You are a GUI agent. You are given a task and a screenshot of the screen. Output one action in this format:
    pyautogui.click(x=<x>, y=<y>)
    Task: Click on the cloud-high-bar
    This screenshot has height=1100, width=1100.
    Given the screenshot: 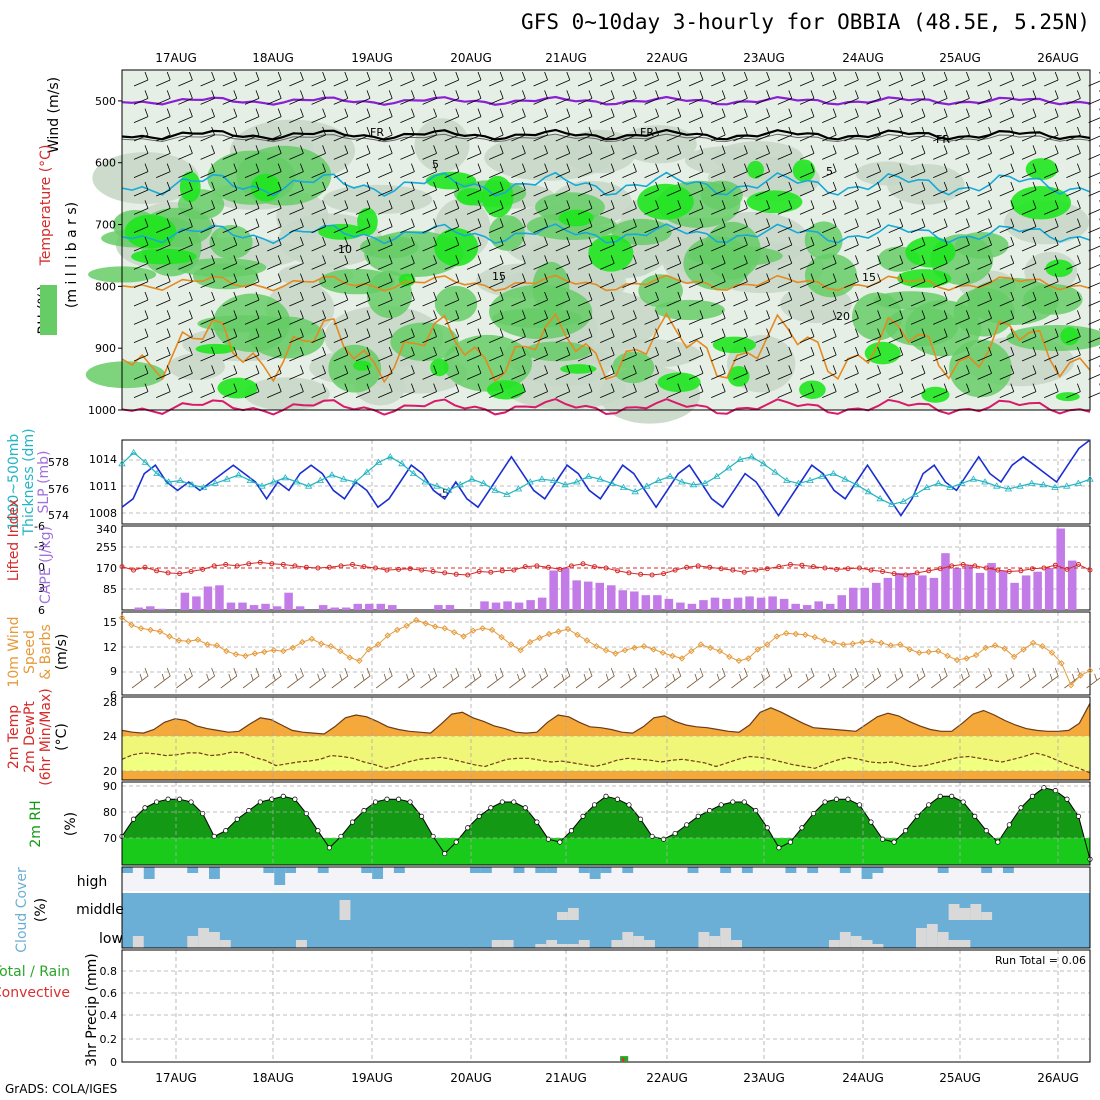 What is the action you would take?
    pyautogui.click(x=475, y=870)
    